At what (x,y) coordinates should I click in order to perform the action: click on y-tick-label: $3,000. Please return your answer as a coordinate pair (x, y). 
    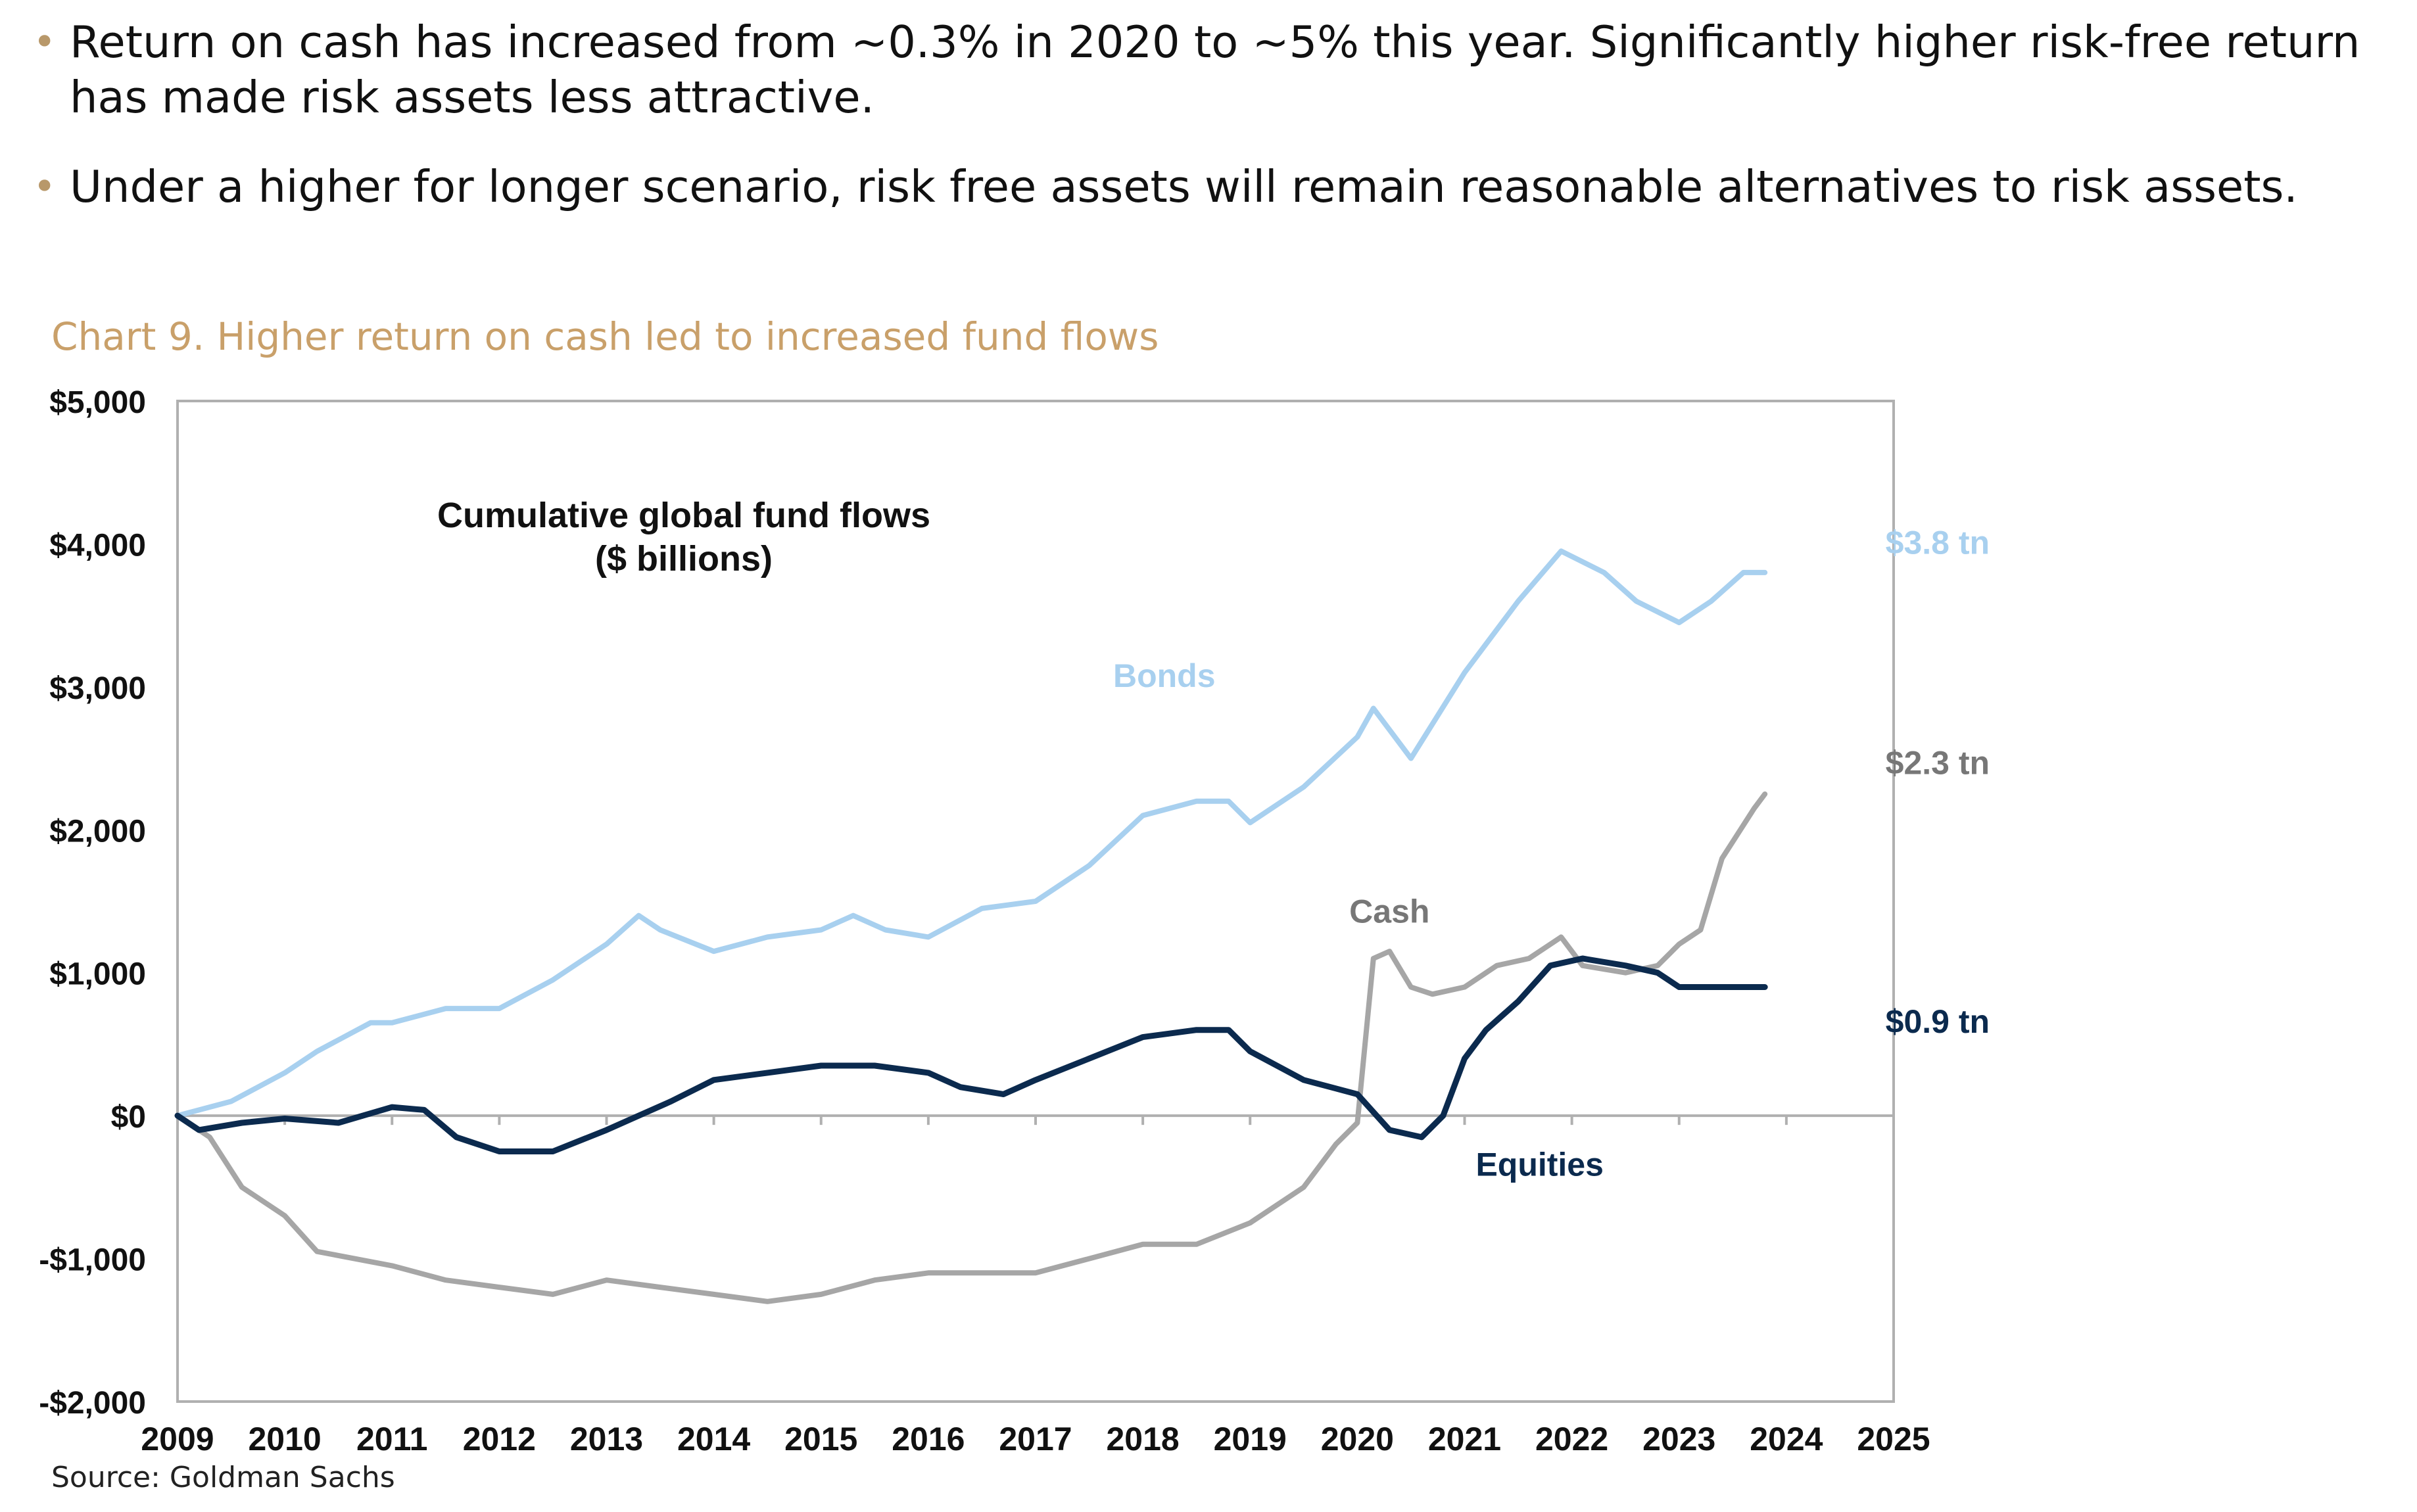
    Looking at the image, I should click on (97, 689).